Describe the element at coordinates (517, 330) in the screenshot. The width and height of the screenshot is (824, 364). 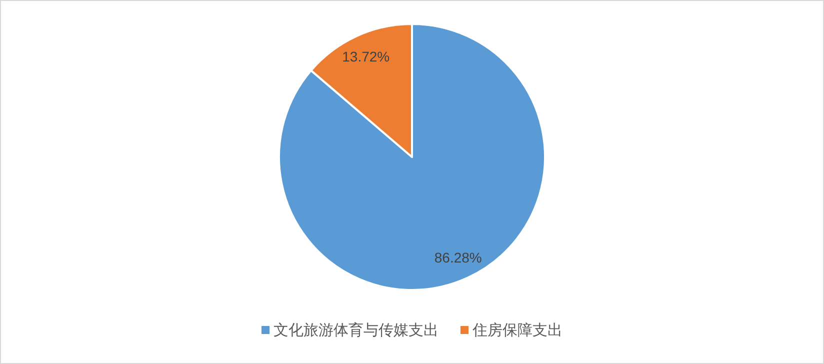
I see `legend-label: 住房保障支出` at that location.